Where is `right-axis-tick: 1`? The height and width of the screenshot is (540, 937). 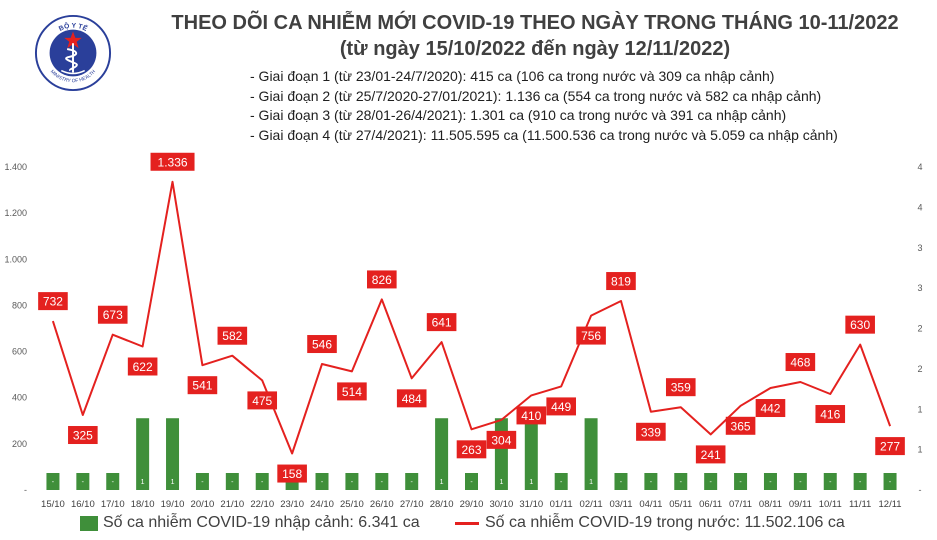 right-axis-tick: 1 is located at coordinates (919, 450).